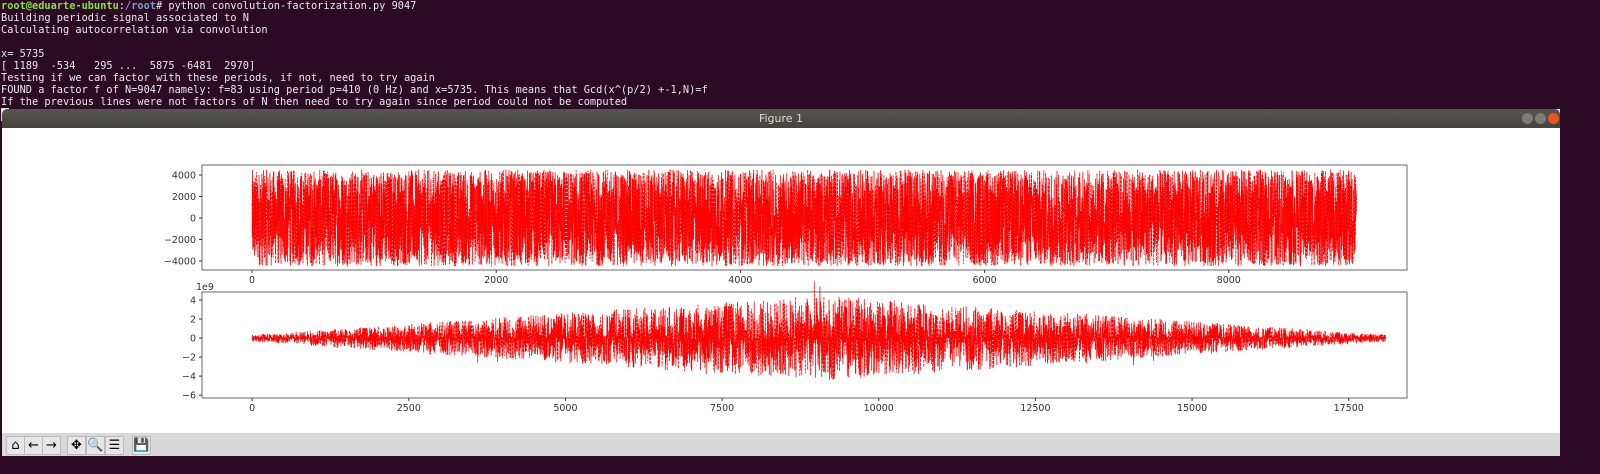 Image resolution: width=1600 pixels, height=474 pixels. I want to click on terminal-line: Building periodic signal associated to N, so click(125, 18).